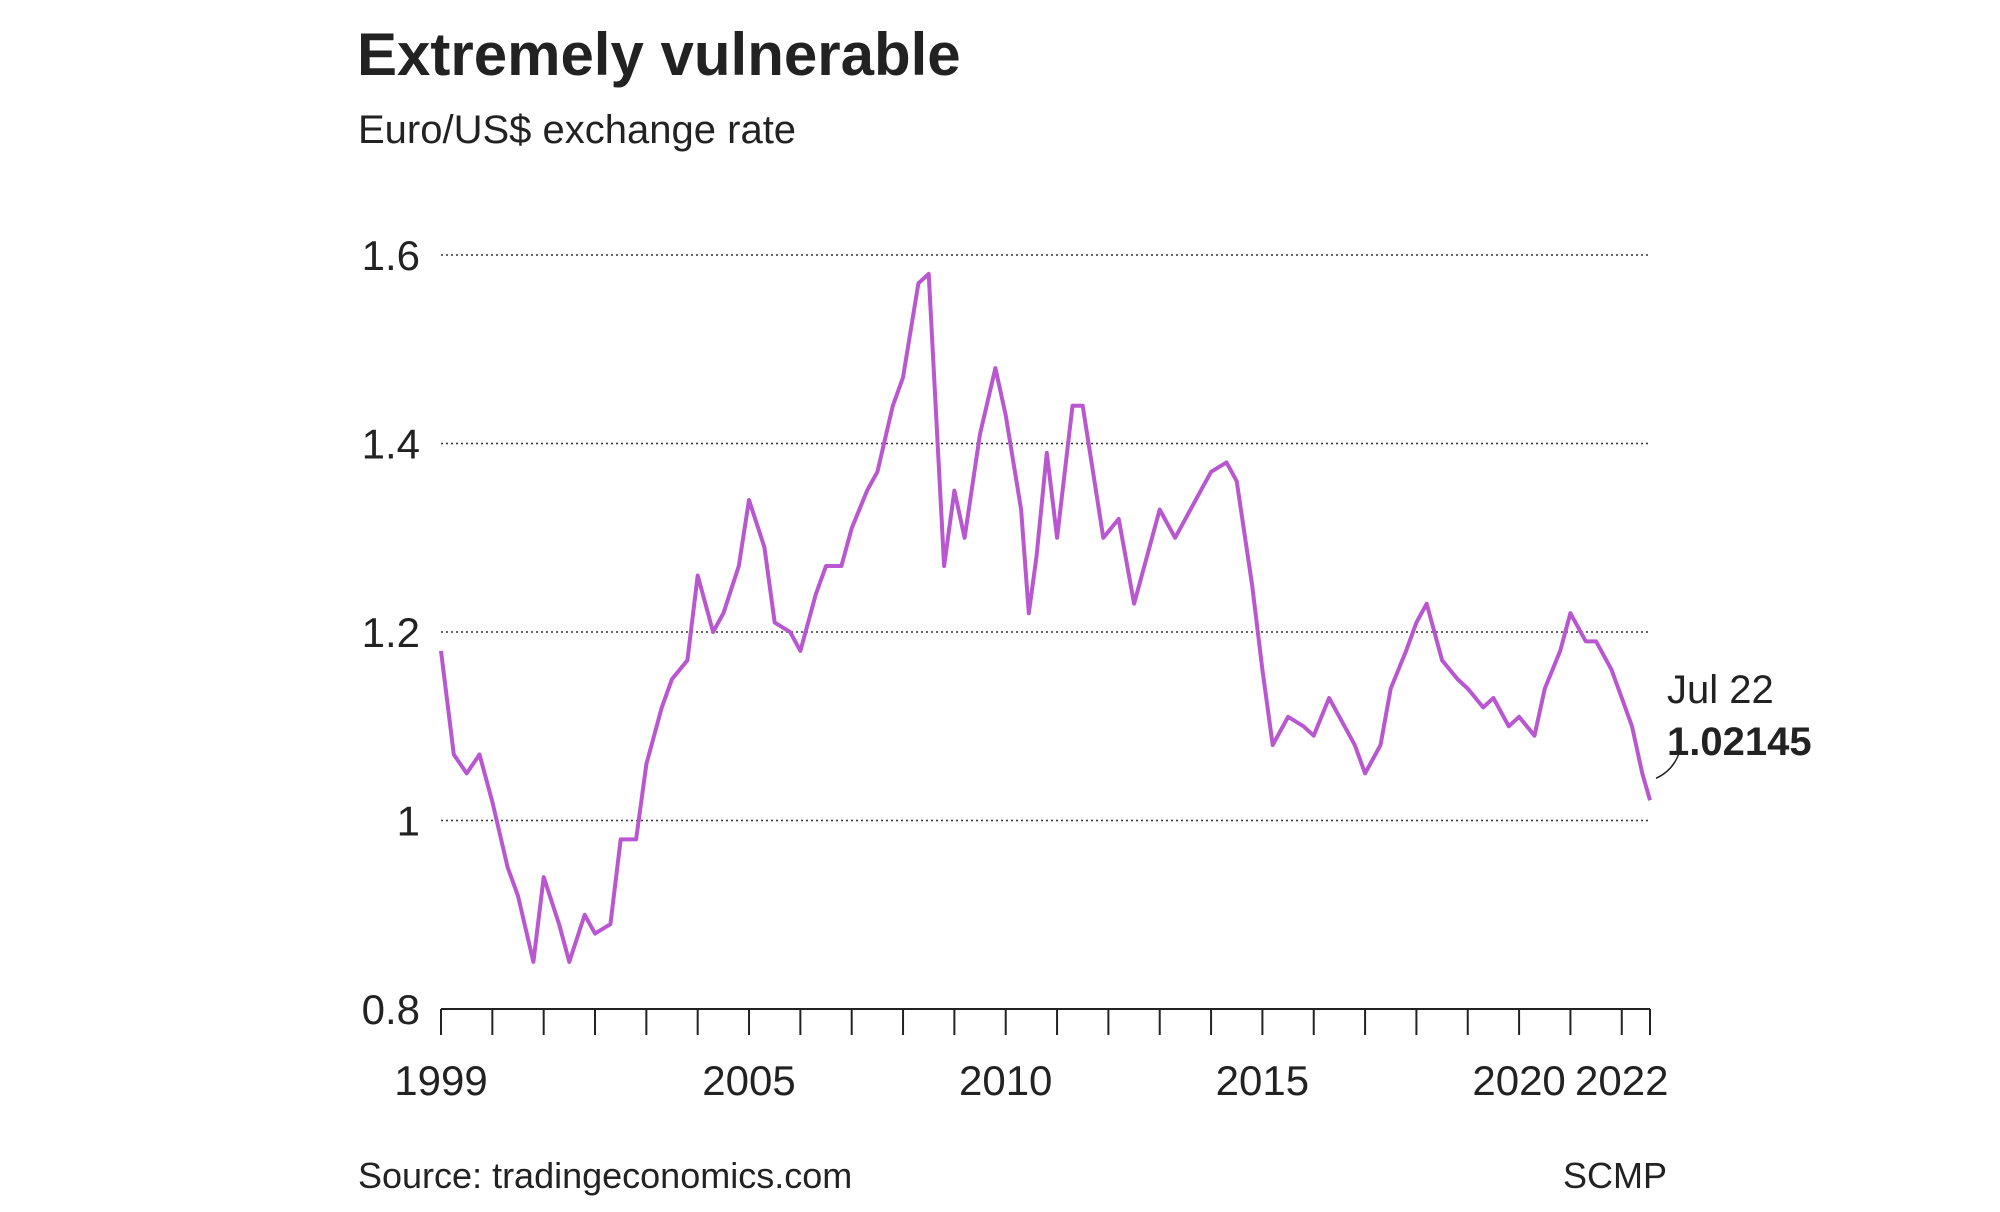 This screenshot has width=2000, height=1212. Describe the element at coordinates (1739, 742) in the screenshot. I see `annotation-value: 1.02145` at that location.